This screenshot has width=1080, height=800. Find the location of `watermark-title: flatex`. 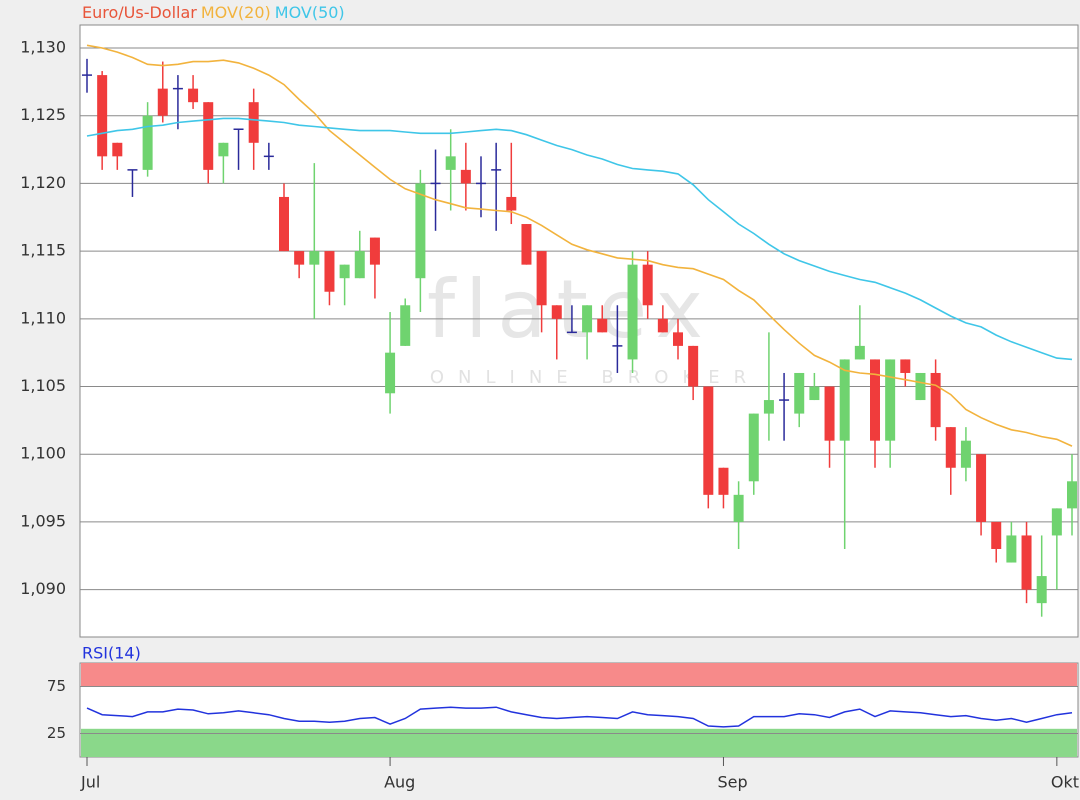

watermark-title: flatex is located at coordinates (570, 309).